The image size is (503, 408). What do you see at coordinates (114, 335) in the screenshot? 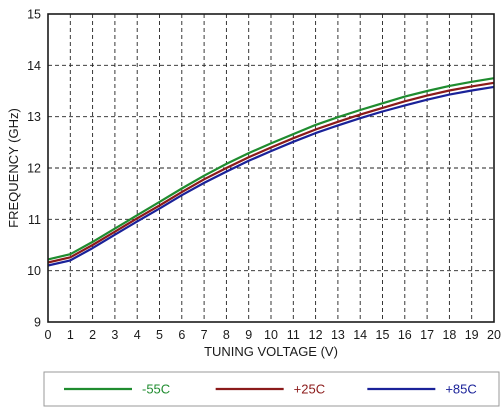
I see `x-tick-label: 3` at bounding box center [114, 335].